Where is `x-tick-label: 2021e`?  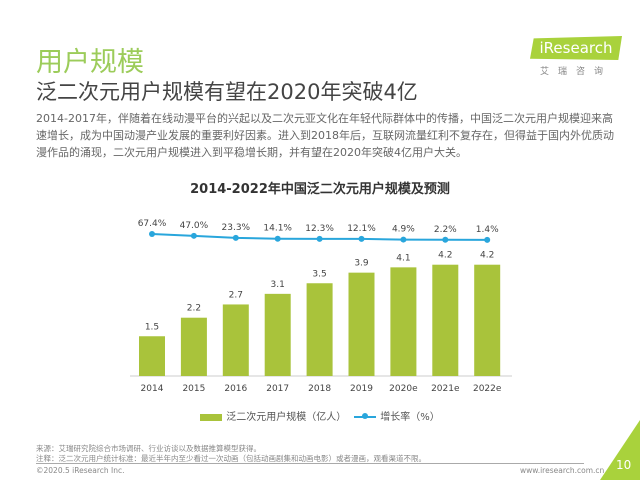
x-tick-label: 2021e is located at coordinates (445, 389).